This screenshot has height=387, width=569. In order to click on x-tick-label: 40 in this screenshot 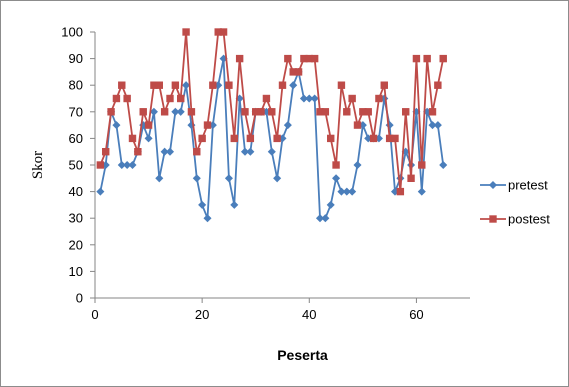, I will do `click(309, 314)`.